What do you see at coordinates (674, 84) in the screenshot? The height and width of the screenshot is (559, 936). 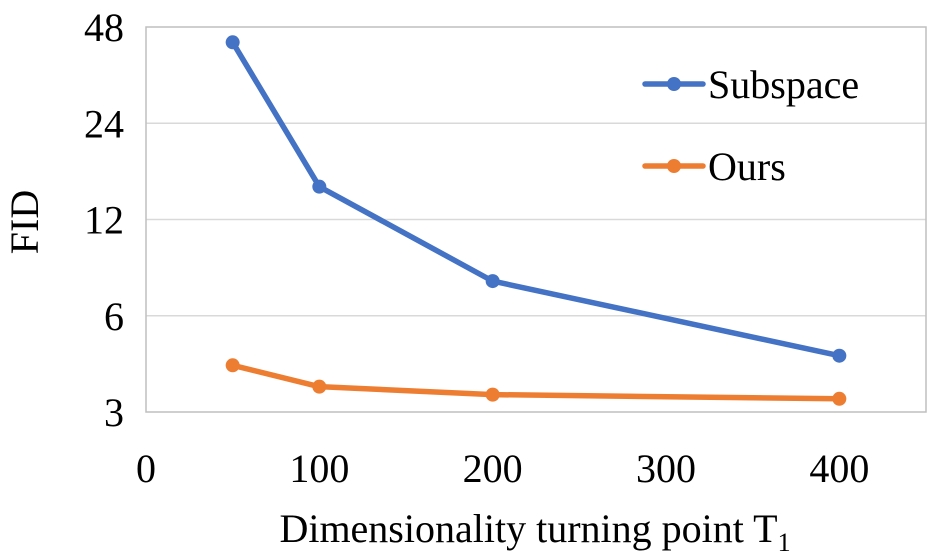 I see `legend-marker-subspace` at bounding box center [674, 84].